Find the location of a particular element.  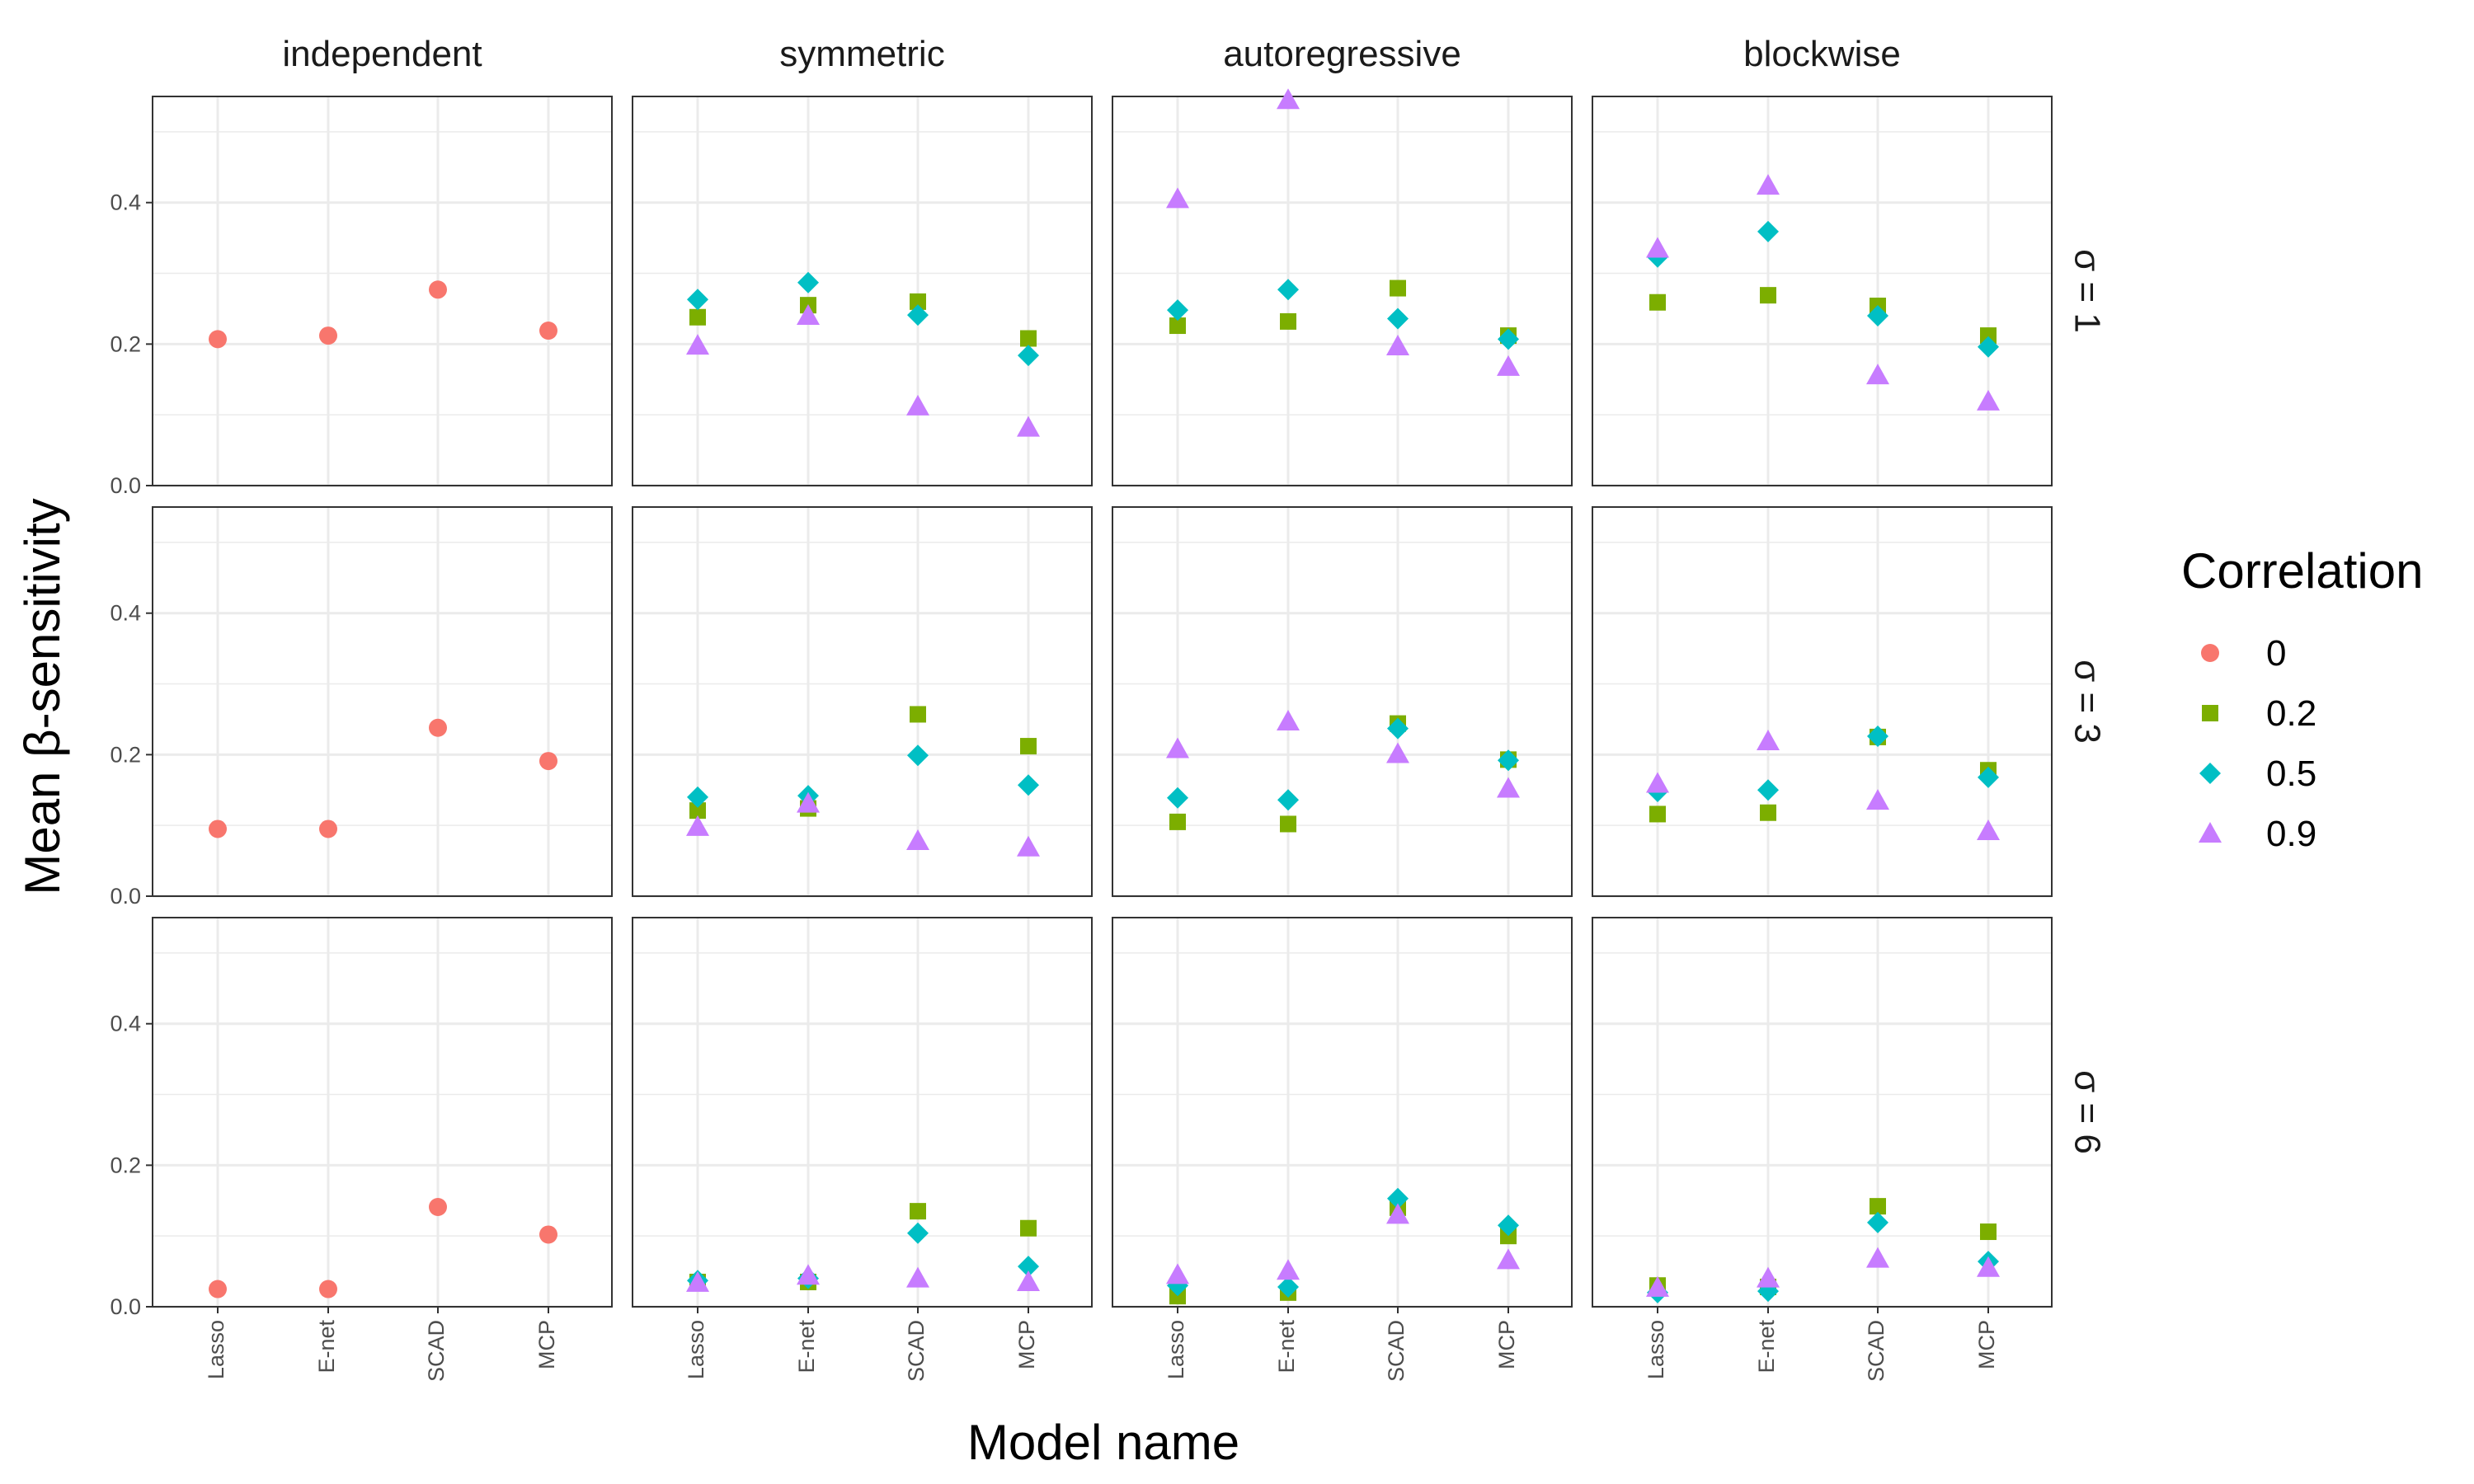

column-strip-label: autoregressive is located at coordinates (1342, 54).